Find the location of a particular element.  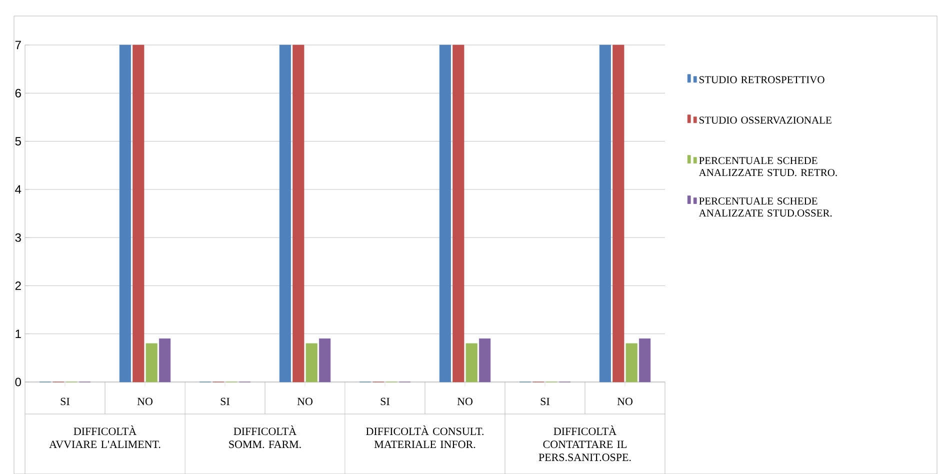

y-tick-label: 5 is located at coordinates (18, 141).